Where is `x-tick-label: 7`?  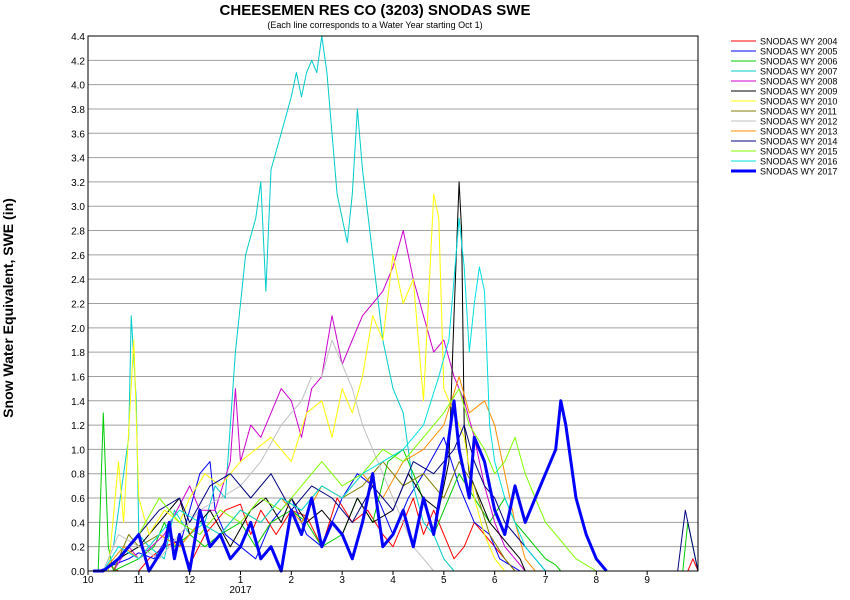
x-tick-label: 7 is located at coordinates (546, 580).